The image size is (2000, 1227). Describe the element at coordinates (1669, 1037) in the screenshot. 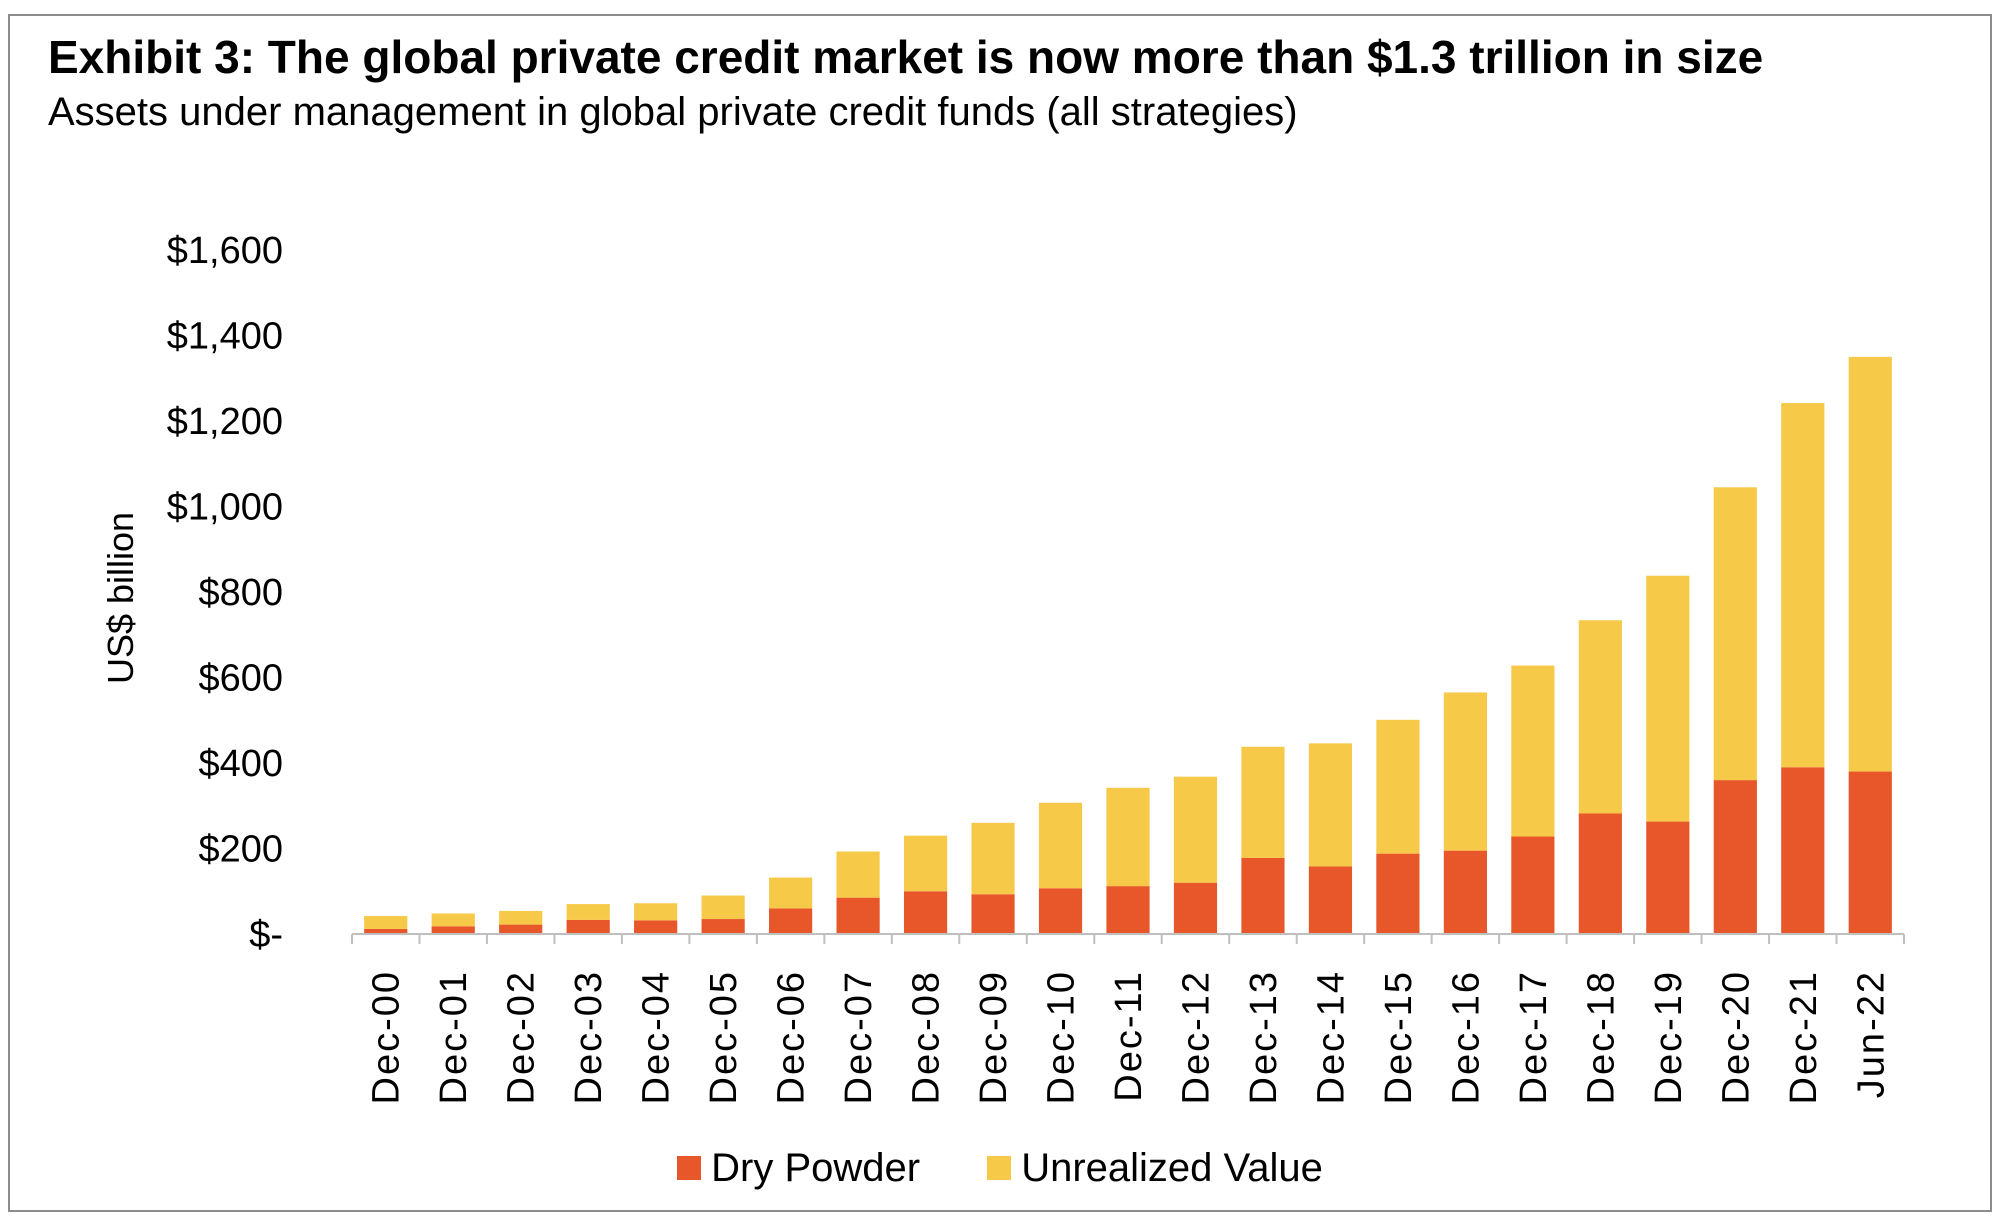

I see `x-tick-label: Dec-19` at that location.